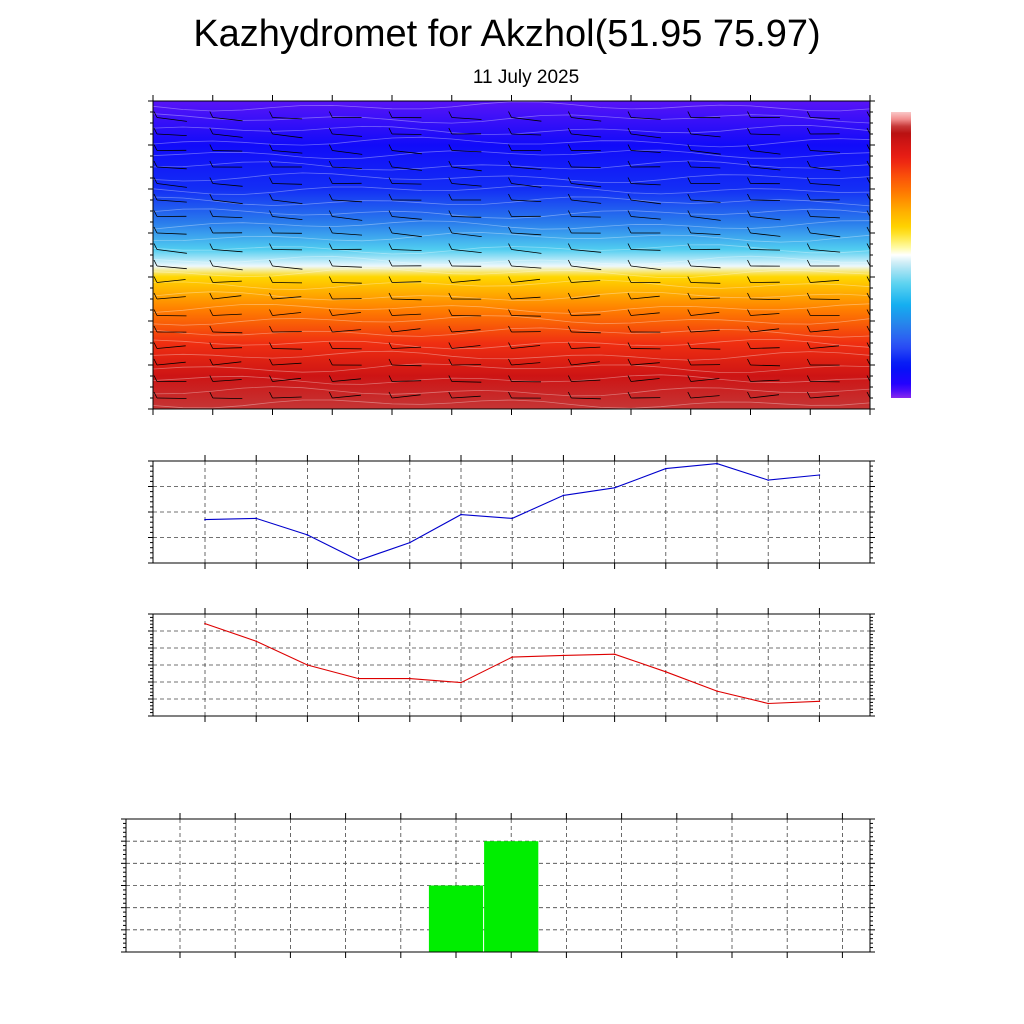 The height and width of the screenshot is (1024, 1024). Describe the element at coordinates (456, 918) in the screenshot. I see `precip-bar` at that location.